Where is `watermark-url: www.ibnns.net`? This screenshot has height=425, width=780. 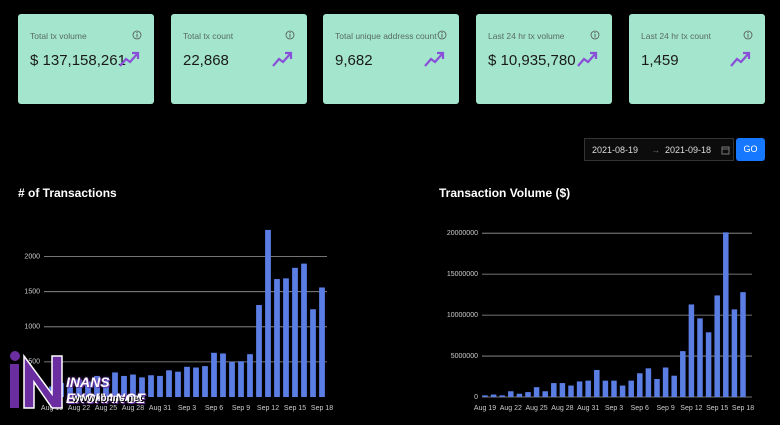
watermark-url: www.ibnns.net is located at coordinates (107, 398).